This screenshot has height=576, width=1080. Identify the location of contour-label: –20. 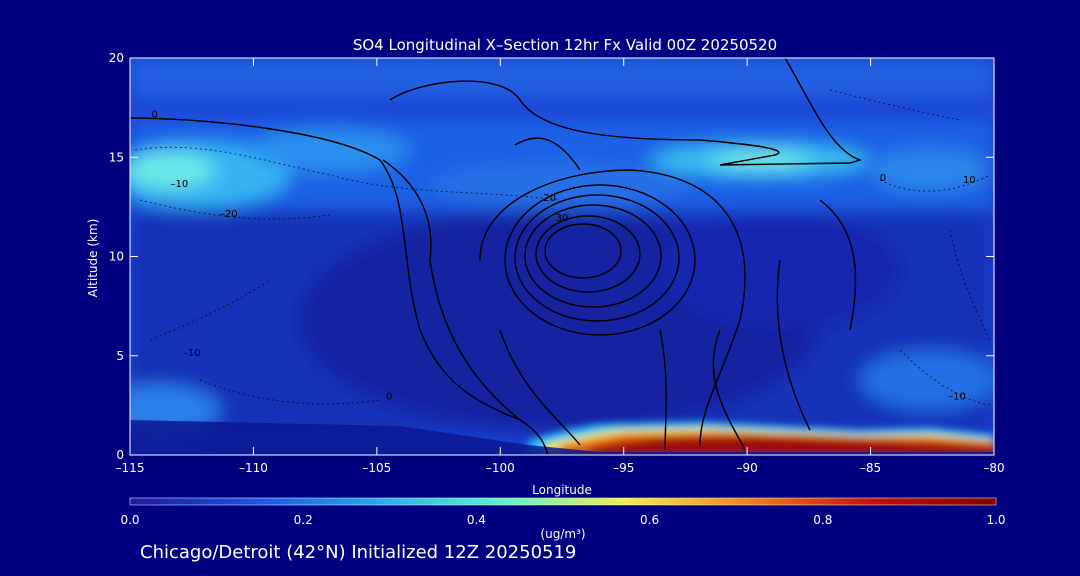
(229, 214).